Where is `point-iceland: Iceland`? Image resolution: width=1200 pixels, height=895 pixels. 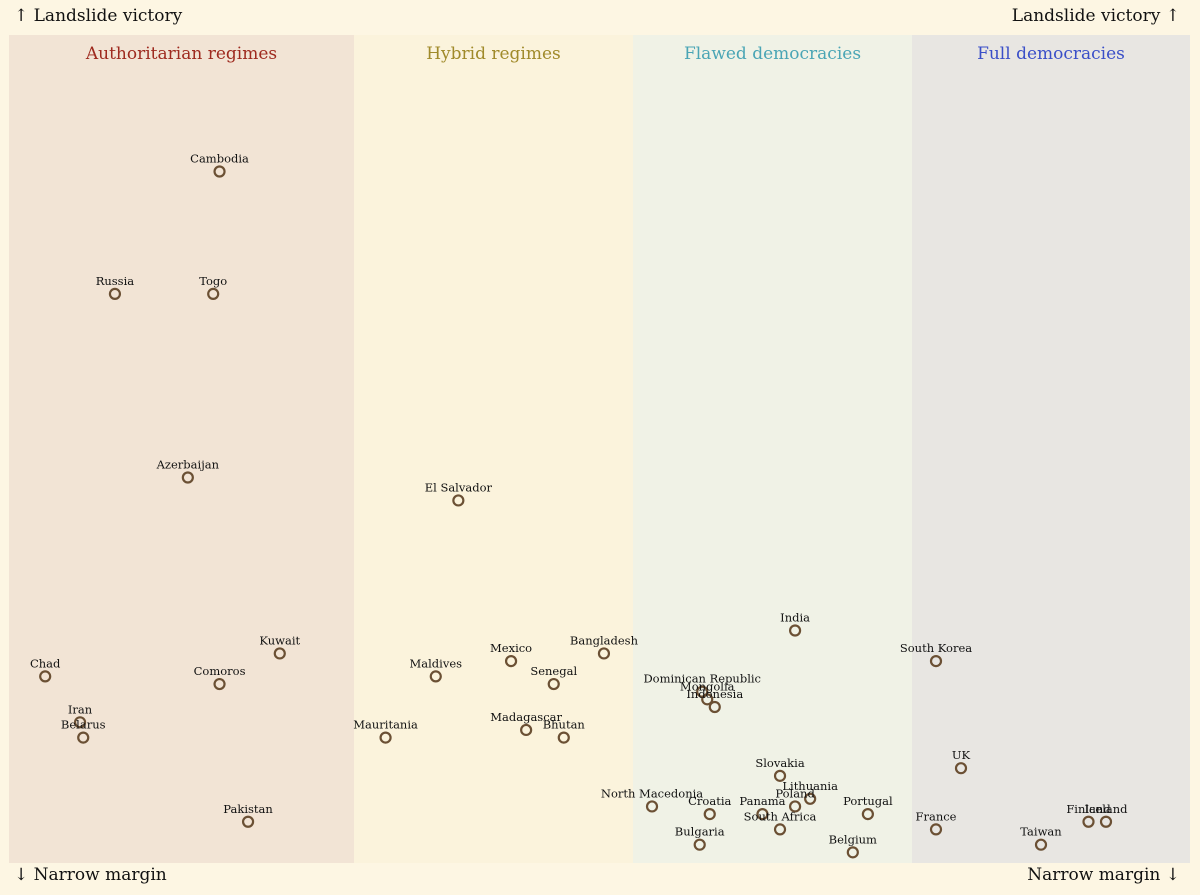 point-iceland: Iceland is located at coordinates (1106, 815).